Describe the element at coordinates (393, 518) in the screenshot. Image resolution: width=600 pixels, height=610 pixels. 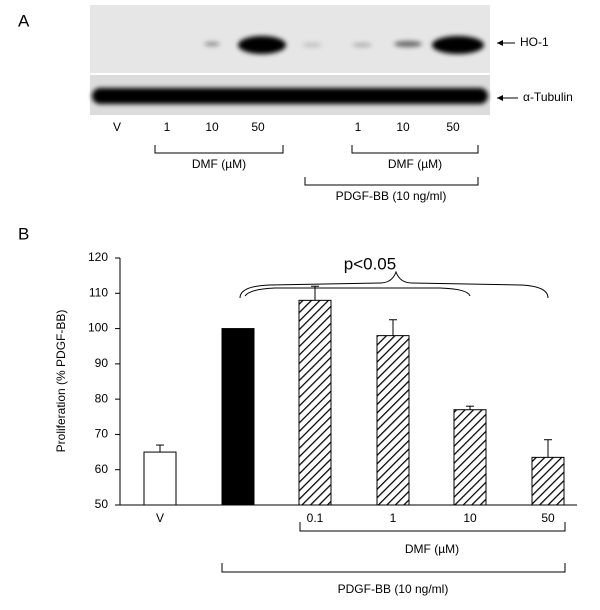
I see `x-tick-label: 1` at that location.